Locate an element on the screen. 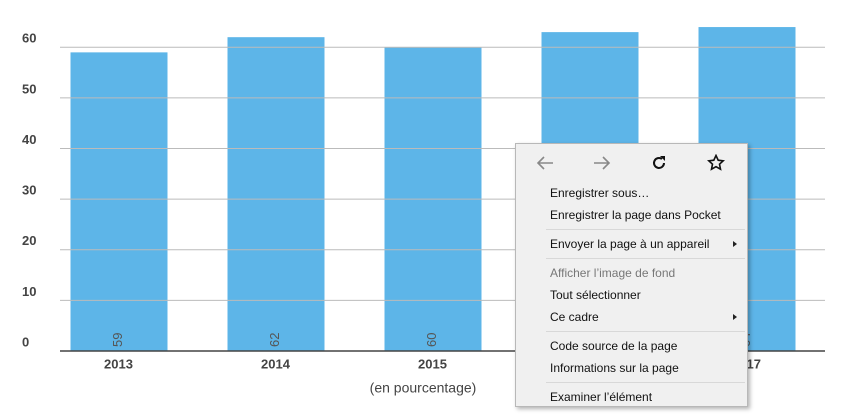  menu-item: Informations sur la page is located at coordinates (631, 368).